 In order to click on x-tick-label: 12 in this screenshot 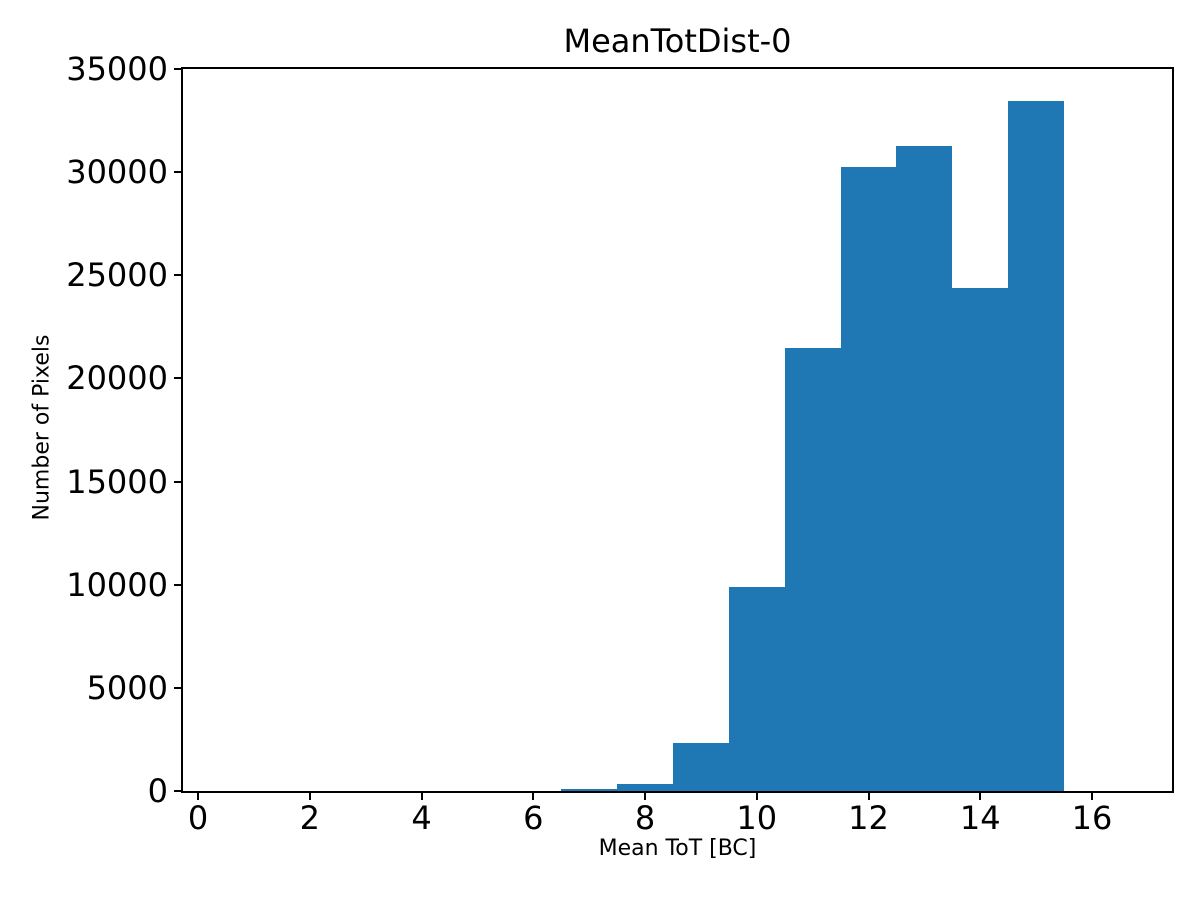, I will do `click(868, 818)`.